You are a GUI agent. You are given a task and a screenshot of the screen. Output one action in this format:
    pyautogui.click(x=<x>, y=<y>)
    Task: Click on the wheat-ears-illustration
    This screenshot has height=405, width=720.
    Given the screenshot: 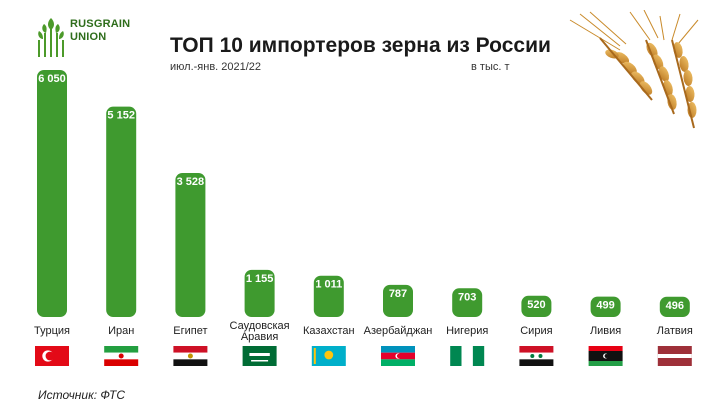 What is the action you would take?
    pyautogui.click(x=634, y=69)
    